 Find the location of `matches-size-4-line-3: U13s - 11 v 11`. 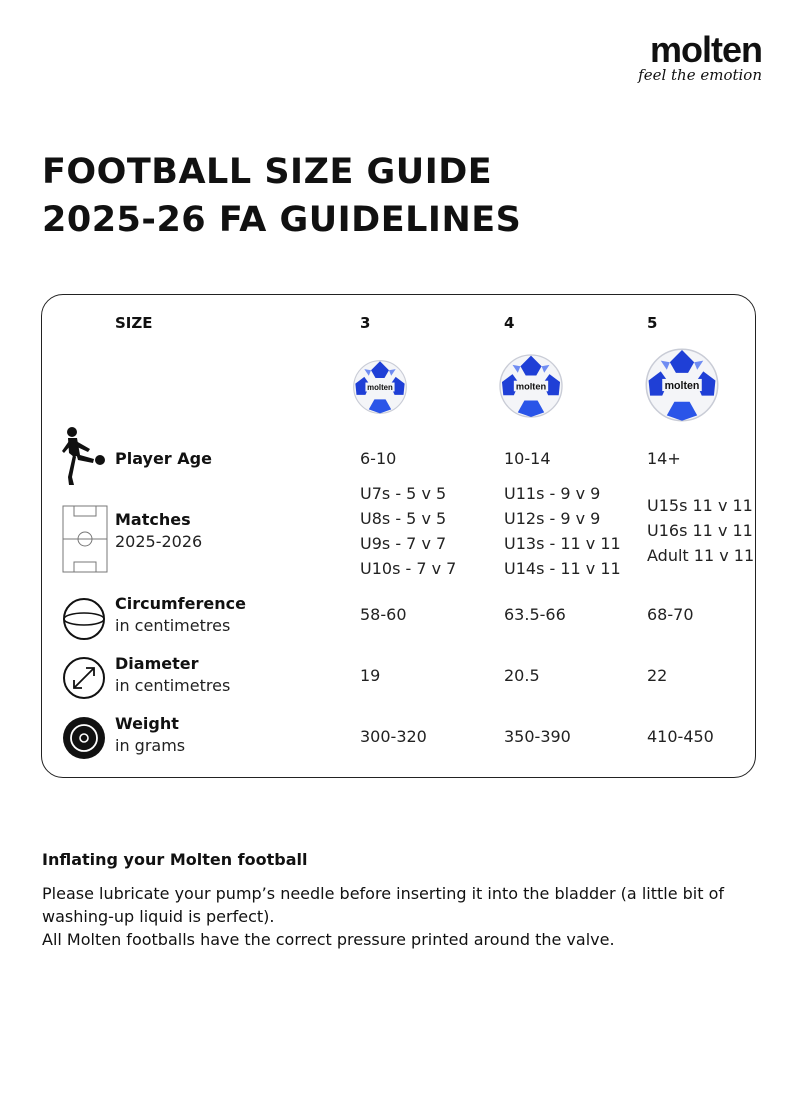

matches-size-4-line-3: U13s - 11 v 11 is located at coordinates (562, 543).